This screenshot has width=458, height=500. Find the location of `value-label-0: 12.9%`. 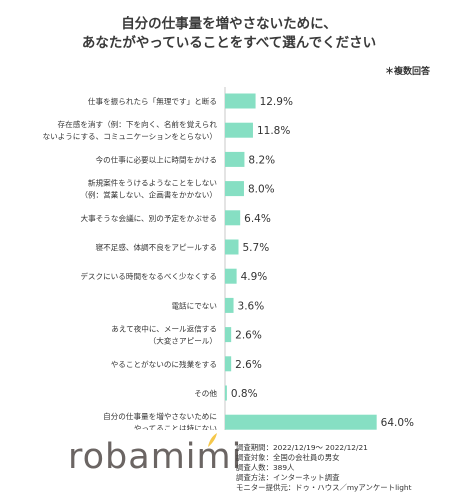

value-label-0: 12.9% is located at coordinates (276, 102).